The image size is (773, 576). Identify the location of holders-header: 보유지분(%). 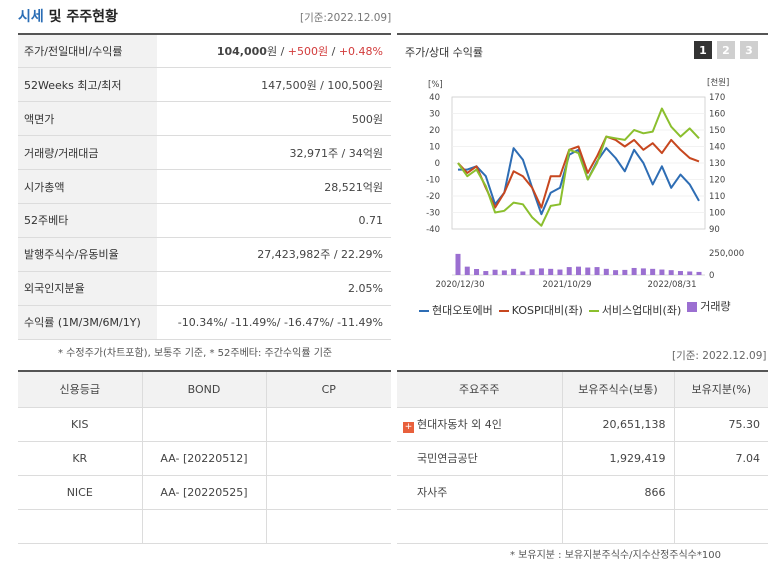
(721, 389).